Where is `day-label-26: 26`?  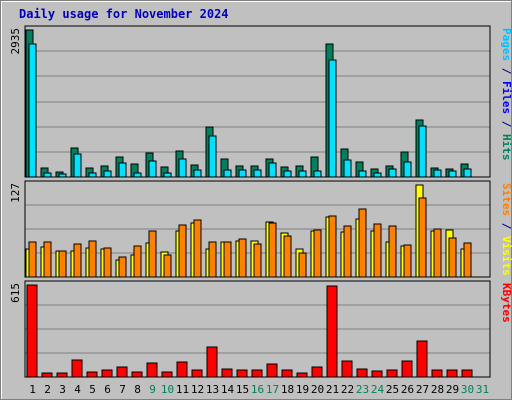 day-label-26: 26 is located at coordinates (407, 389).